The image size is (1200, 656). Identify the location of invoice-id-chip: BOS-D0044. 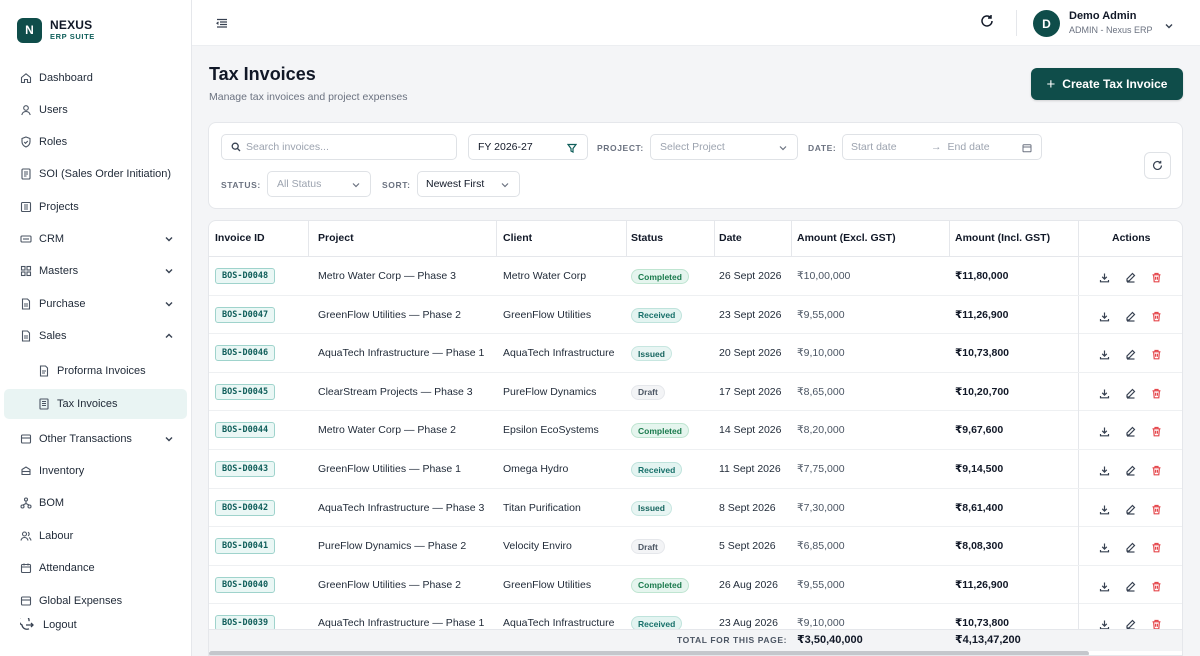
(245, 430).